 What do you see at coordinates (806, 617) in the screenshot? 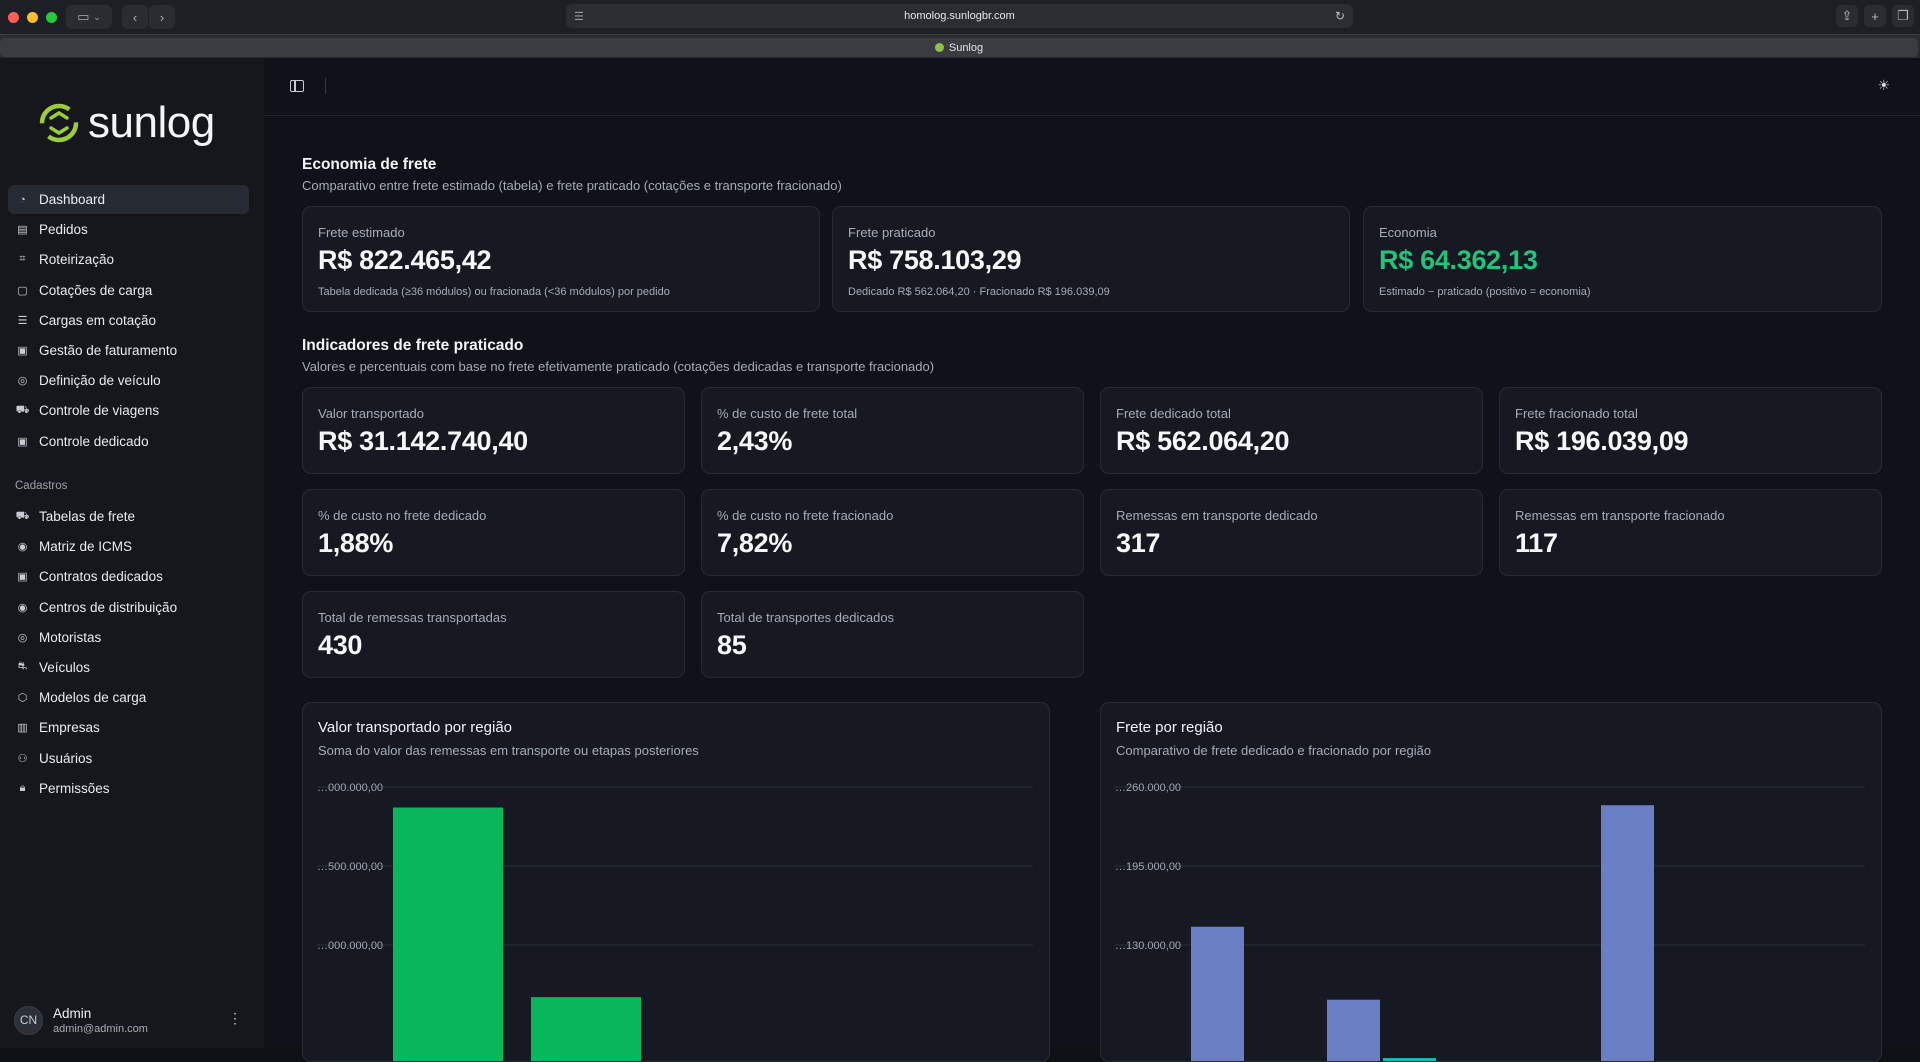
I see `card-label: Total de transportes dedicados` at bounding box center [806, 617].